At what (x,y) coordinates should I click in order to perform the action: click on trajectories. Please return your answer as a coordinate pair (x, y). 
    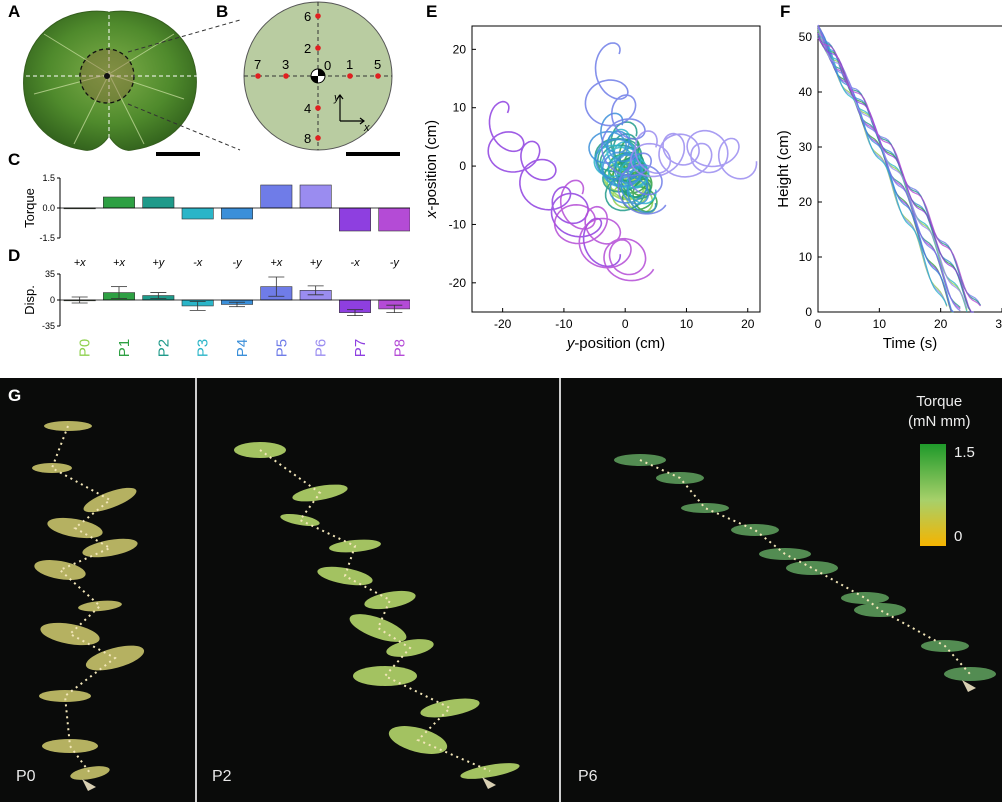
    Looking at the image, I should click on (622, 162).